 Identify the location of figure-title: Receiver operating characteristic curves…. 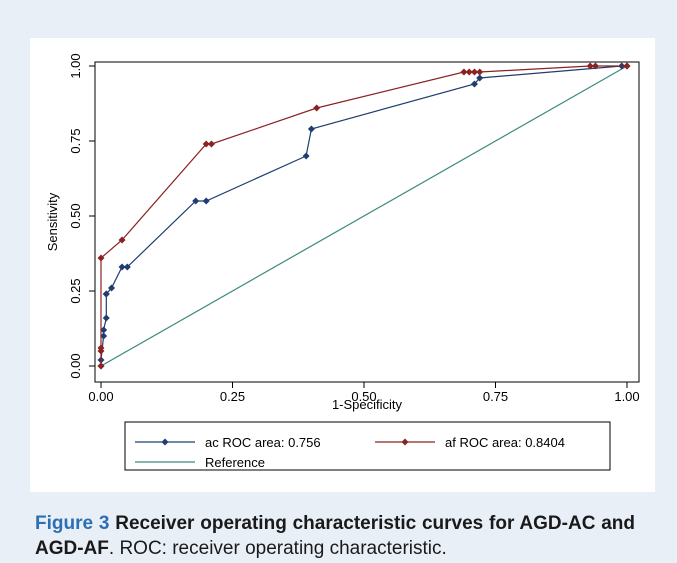
(335, 536).